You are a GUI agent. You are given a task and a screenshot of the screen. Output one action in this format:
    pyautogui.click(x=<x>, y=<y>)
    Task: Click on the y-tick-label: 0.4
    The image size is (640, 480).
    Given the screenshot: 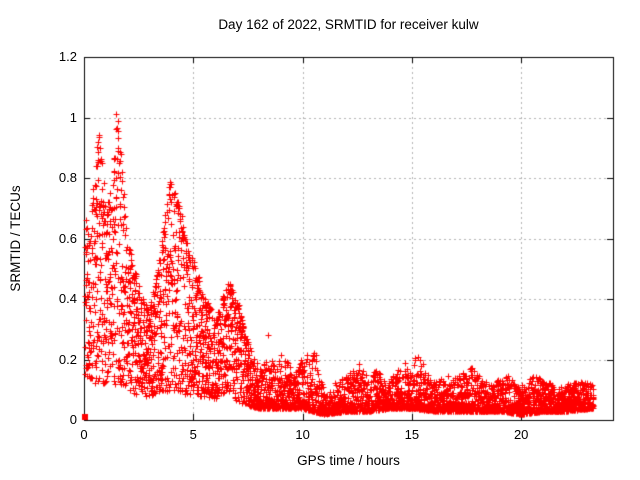 What is the action you would take?
    pyautogui.click(x=67, y=298)
    